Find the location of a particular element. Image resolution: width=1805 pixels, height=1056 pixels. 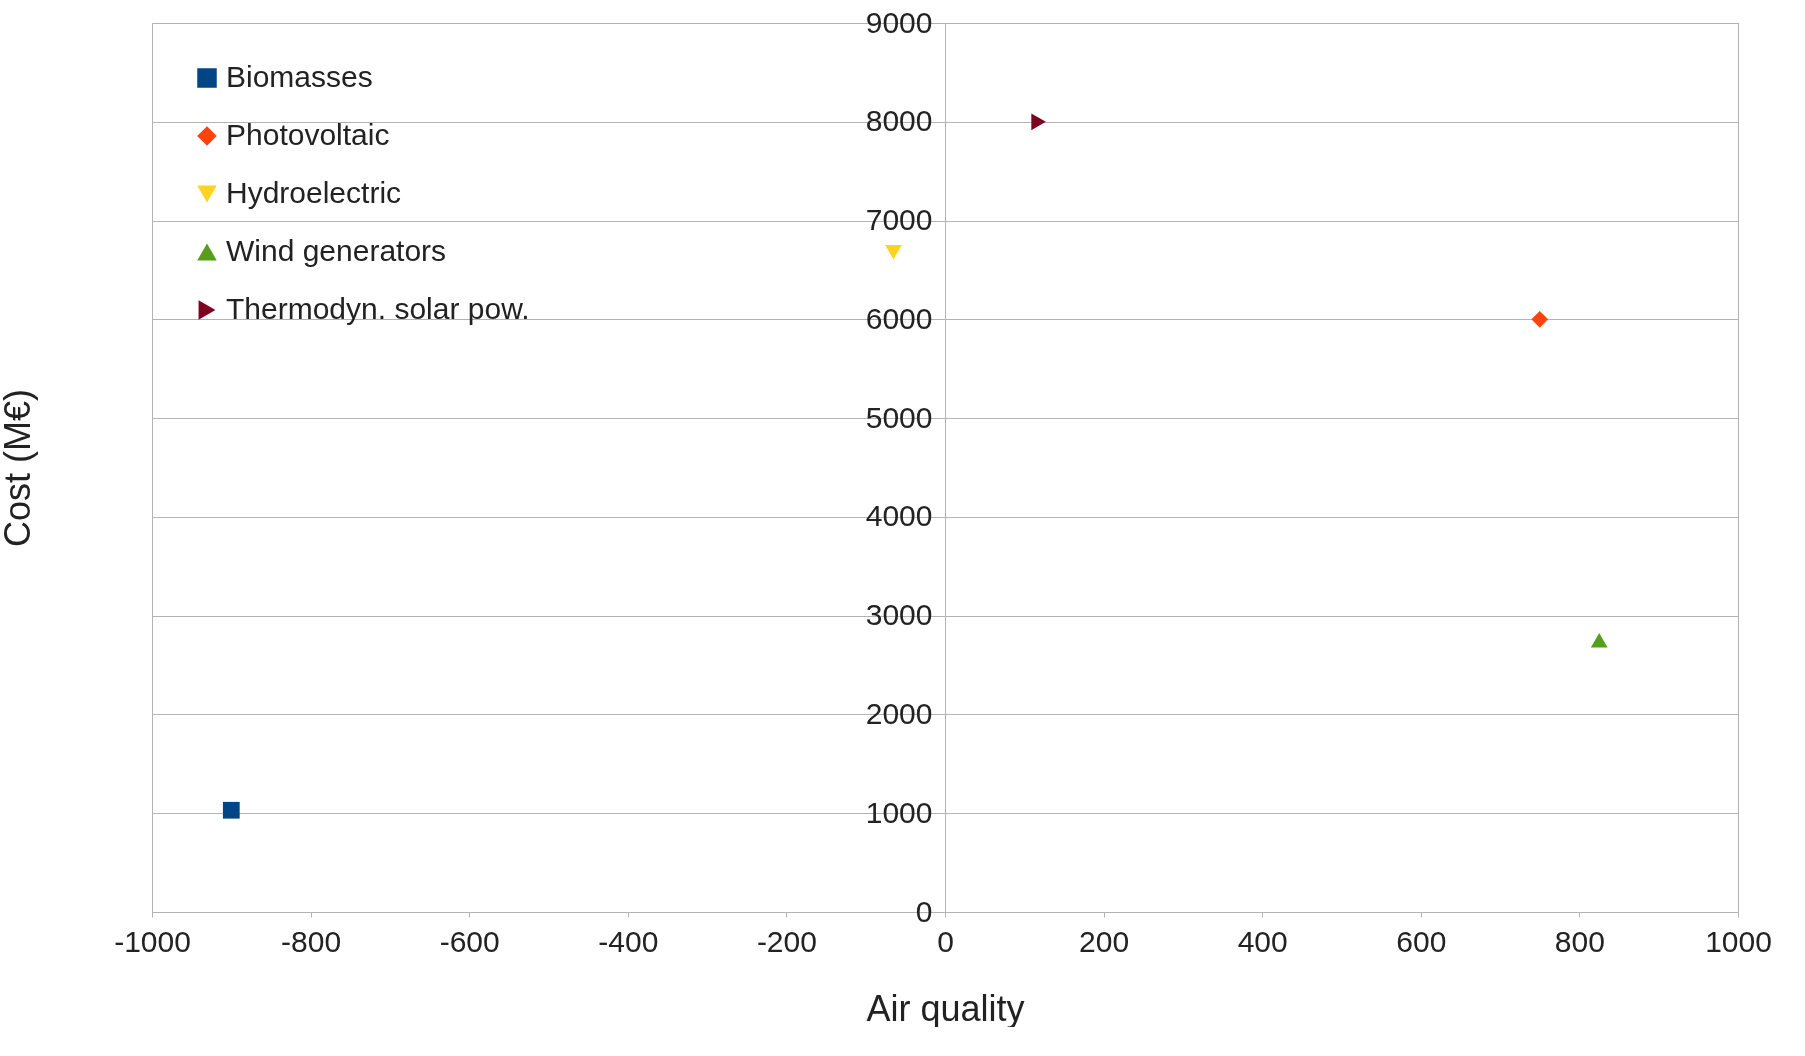

y-tick-label: 1000 is located at coordinates (899, 812).